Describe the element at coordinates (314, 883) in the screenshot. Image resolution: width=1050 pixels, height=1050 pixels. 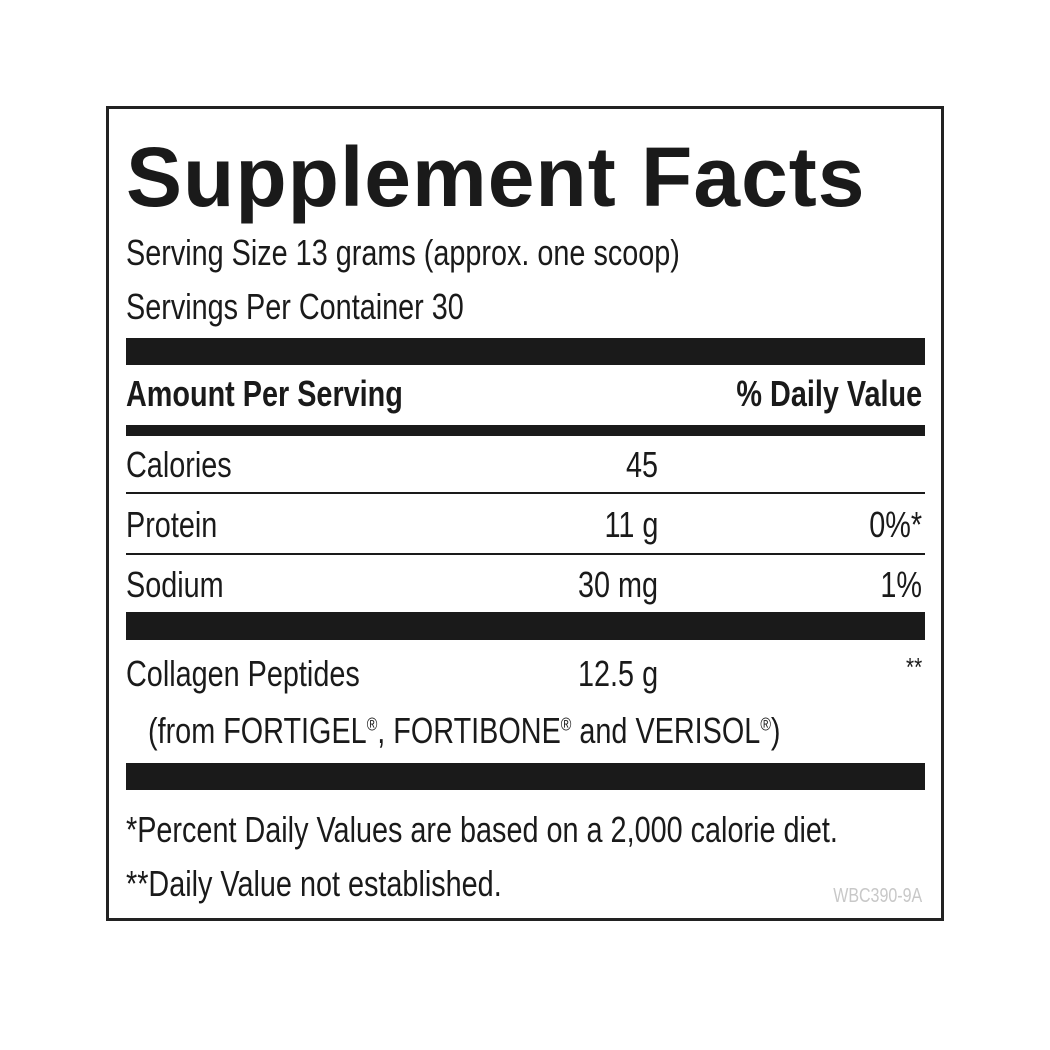
I see `footnote-not-established: **Daily Value not established.` at that location.